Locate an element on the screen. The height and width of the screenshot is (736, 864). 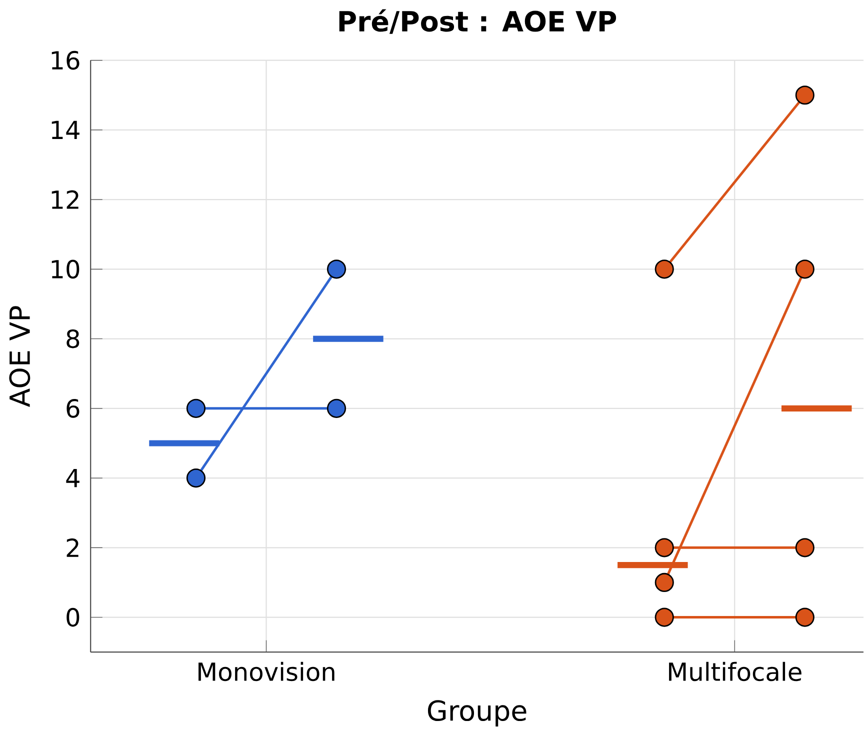
x-axis-title: Groupe is located at coordinates (477, 713).